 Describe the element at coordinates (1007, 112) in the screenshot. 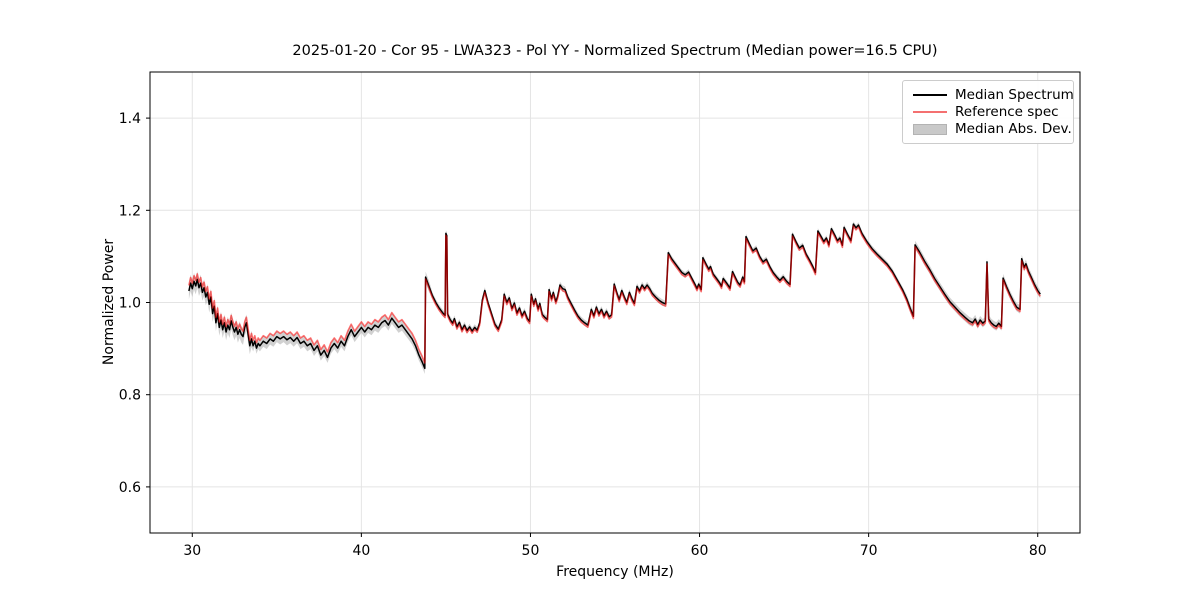

I see `legend-label: Reference spec` at that location.